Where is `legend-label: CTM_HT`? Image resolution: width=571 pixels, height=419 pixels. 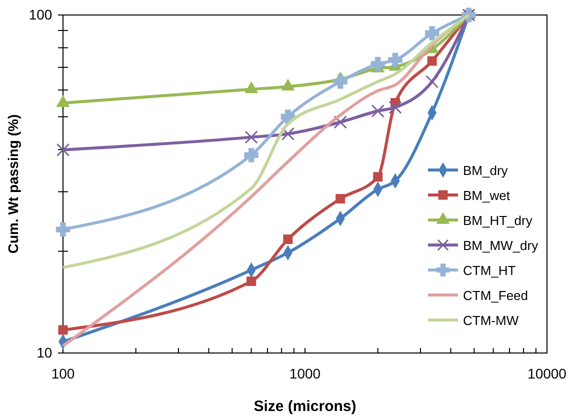
legend-label: CTM_HT is located at coordinates (489, 270).